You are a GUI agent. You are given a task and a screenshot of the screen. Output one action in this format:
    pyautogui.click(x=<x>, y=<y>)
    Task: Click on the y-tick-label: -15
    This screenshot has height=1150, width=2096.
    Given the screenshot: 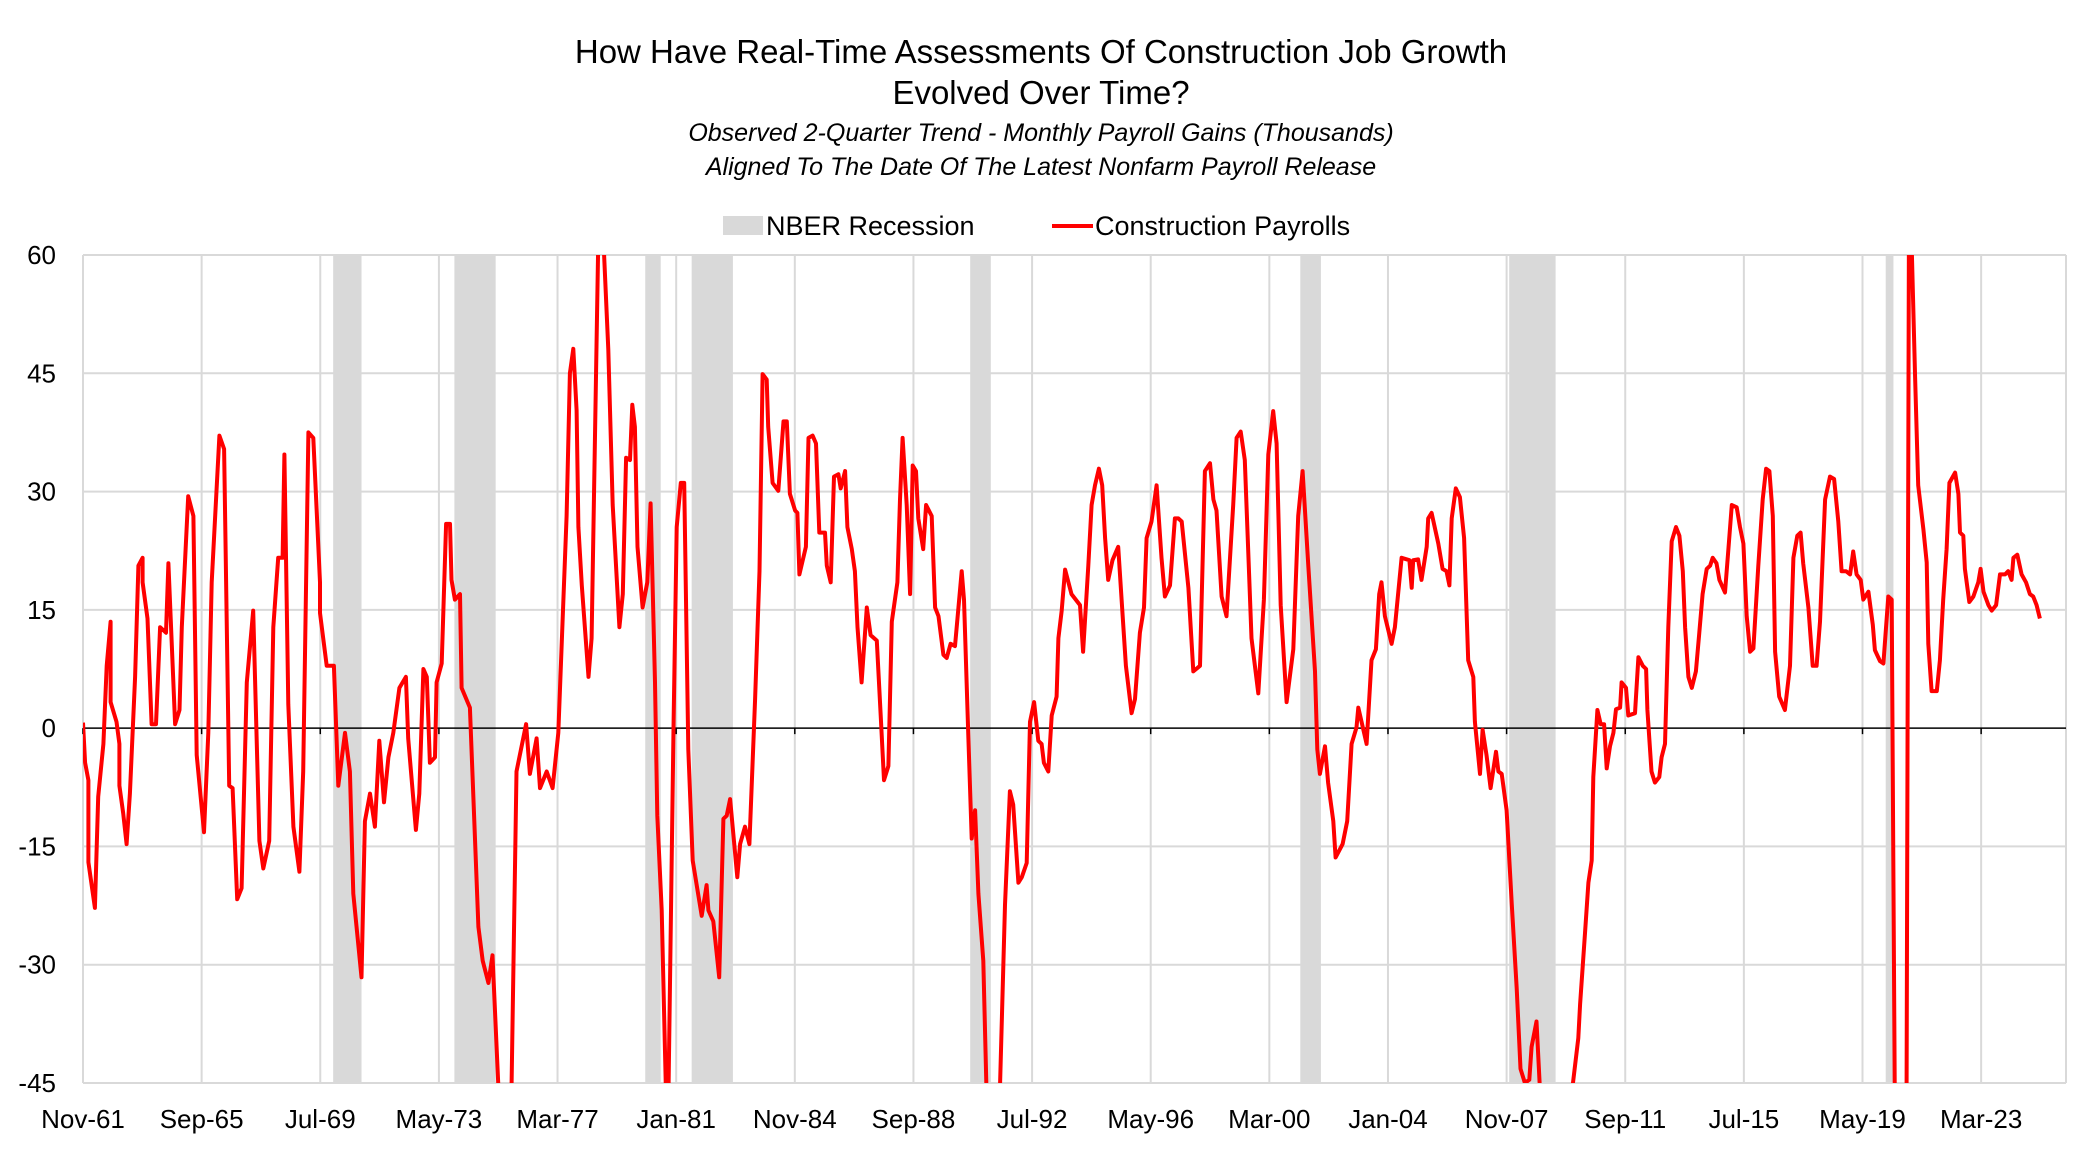 What is the action you would take?
    pyautogui.click(x=37, y=846)
    